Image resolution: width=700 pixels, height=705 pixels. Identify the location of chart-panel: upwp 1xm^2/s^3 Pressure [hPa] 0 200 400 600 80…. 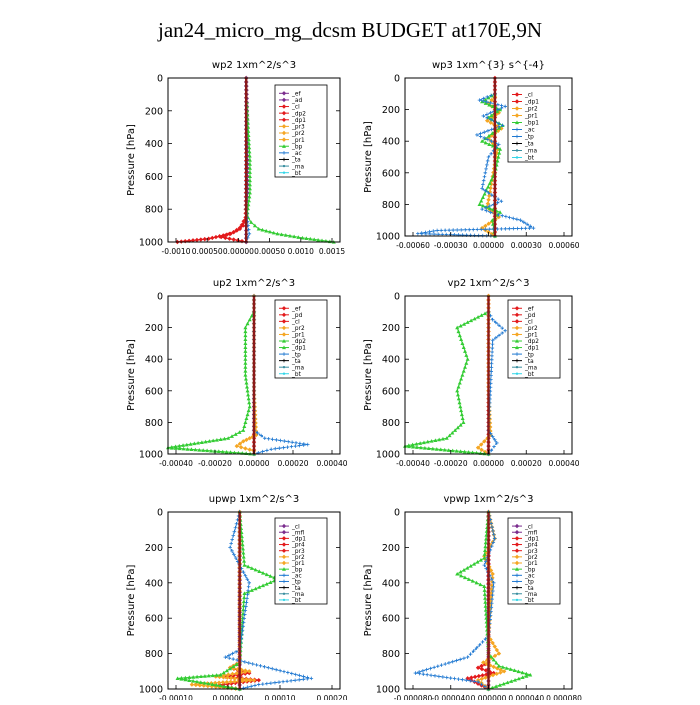
(237, 598).